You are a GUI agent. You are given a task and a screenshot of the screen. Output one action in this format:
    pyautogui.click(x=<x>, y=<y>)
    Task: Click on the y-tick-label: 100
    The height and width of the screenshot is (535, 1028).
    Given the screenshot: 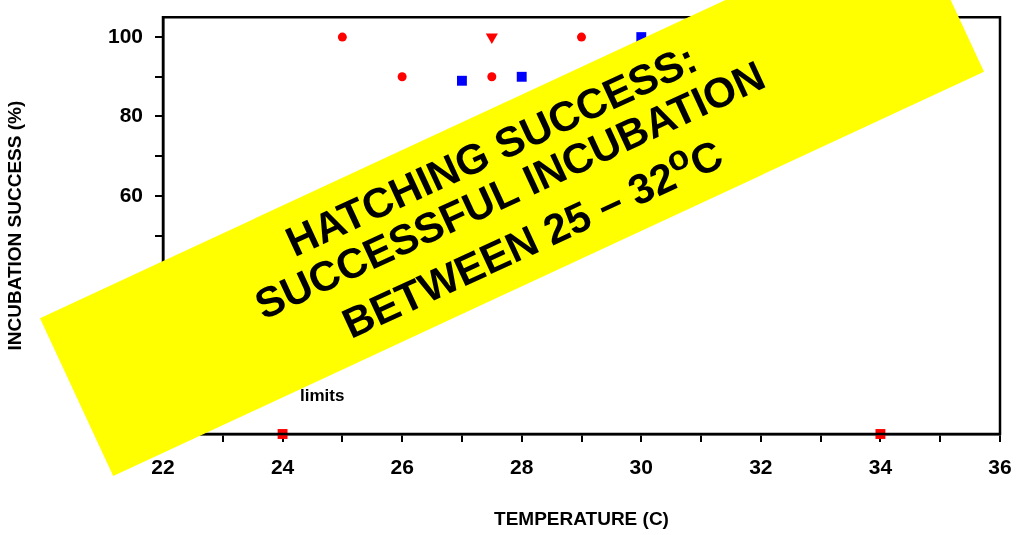 What is the action you would take?
    pyautogui.click(x=125, y=35)
    